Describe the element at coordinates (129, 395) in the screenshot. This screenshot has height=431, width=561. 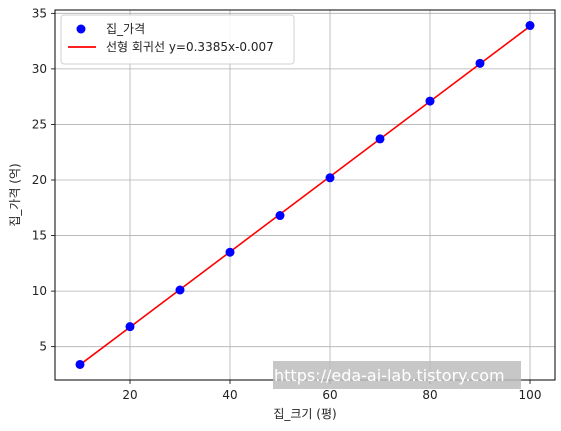
I see `x-tick-label: 20` at that location.